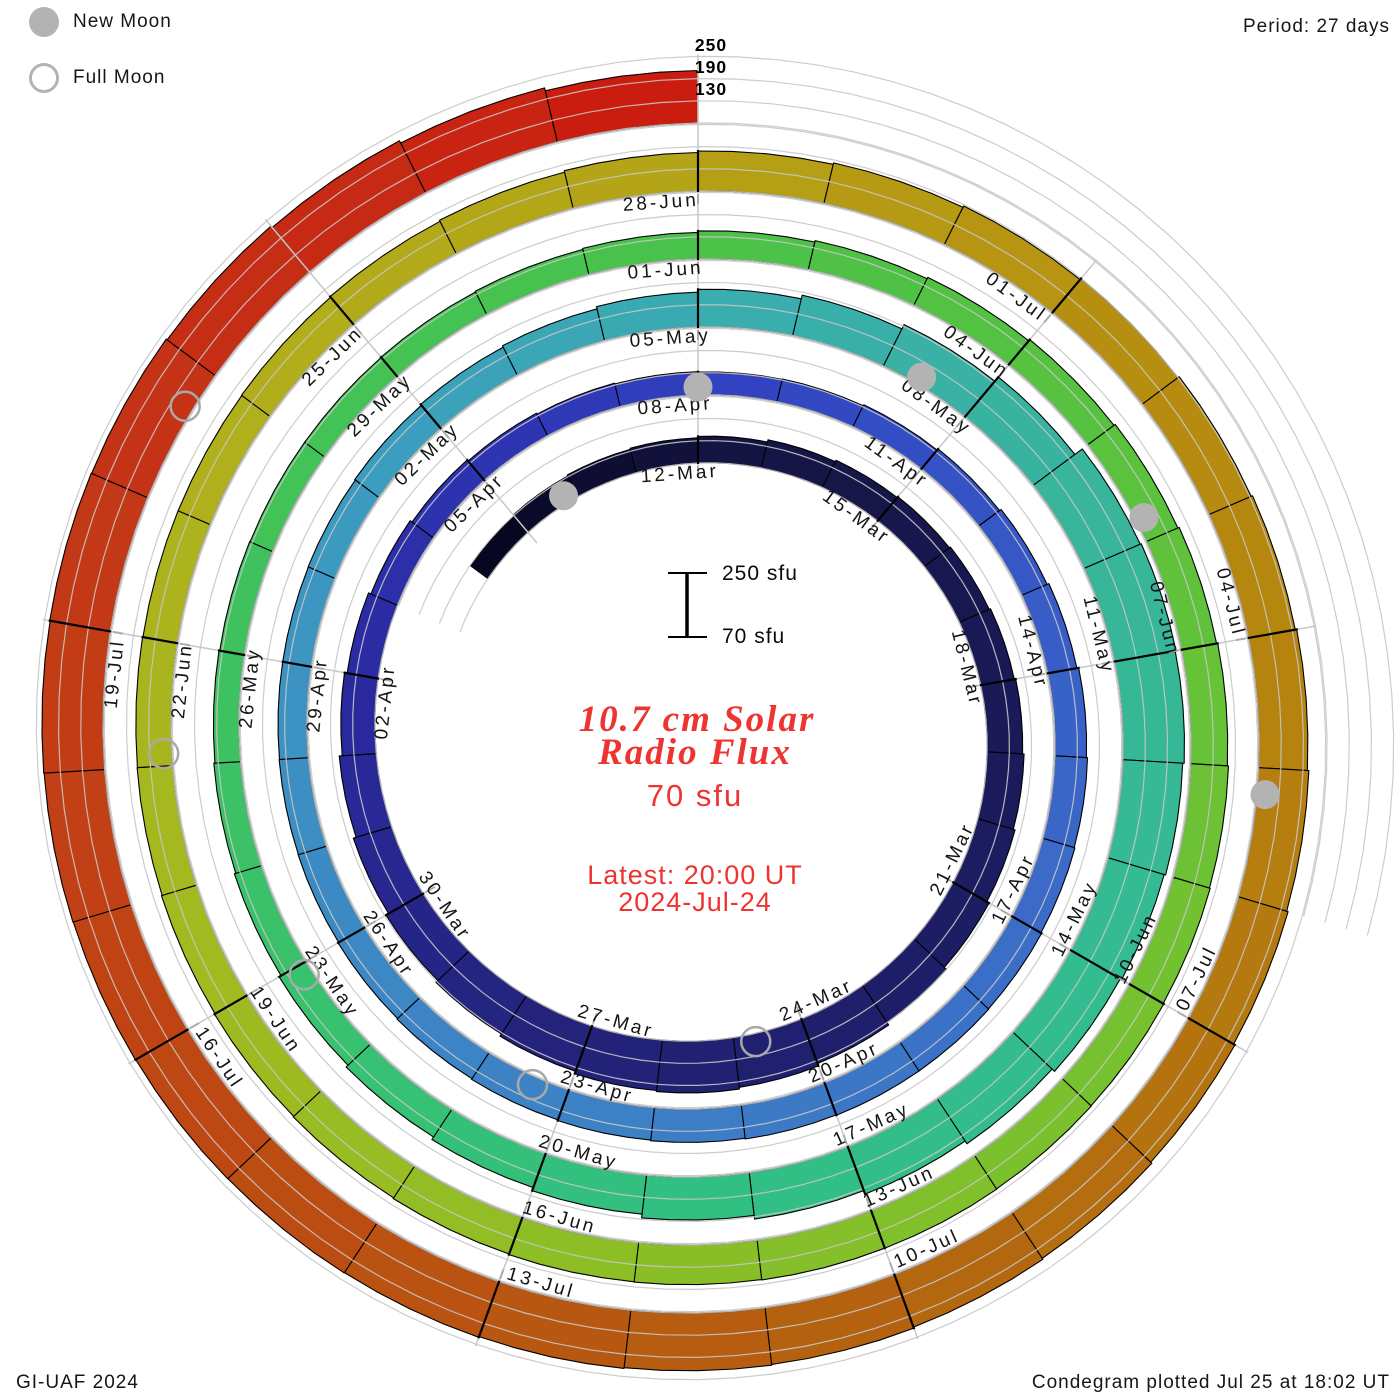 The image size is (1400, 1400). I want to click on new-moon-icon, so click(44, 22).